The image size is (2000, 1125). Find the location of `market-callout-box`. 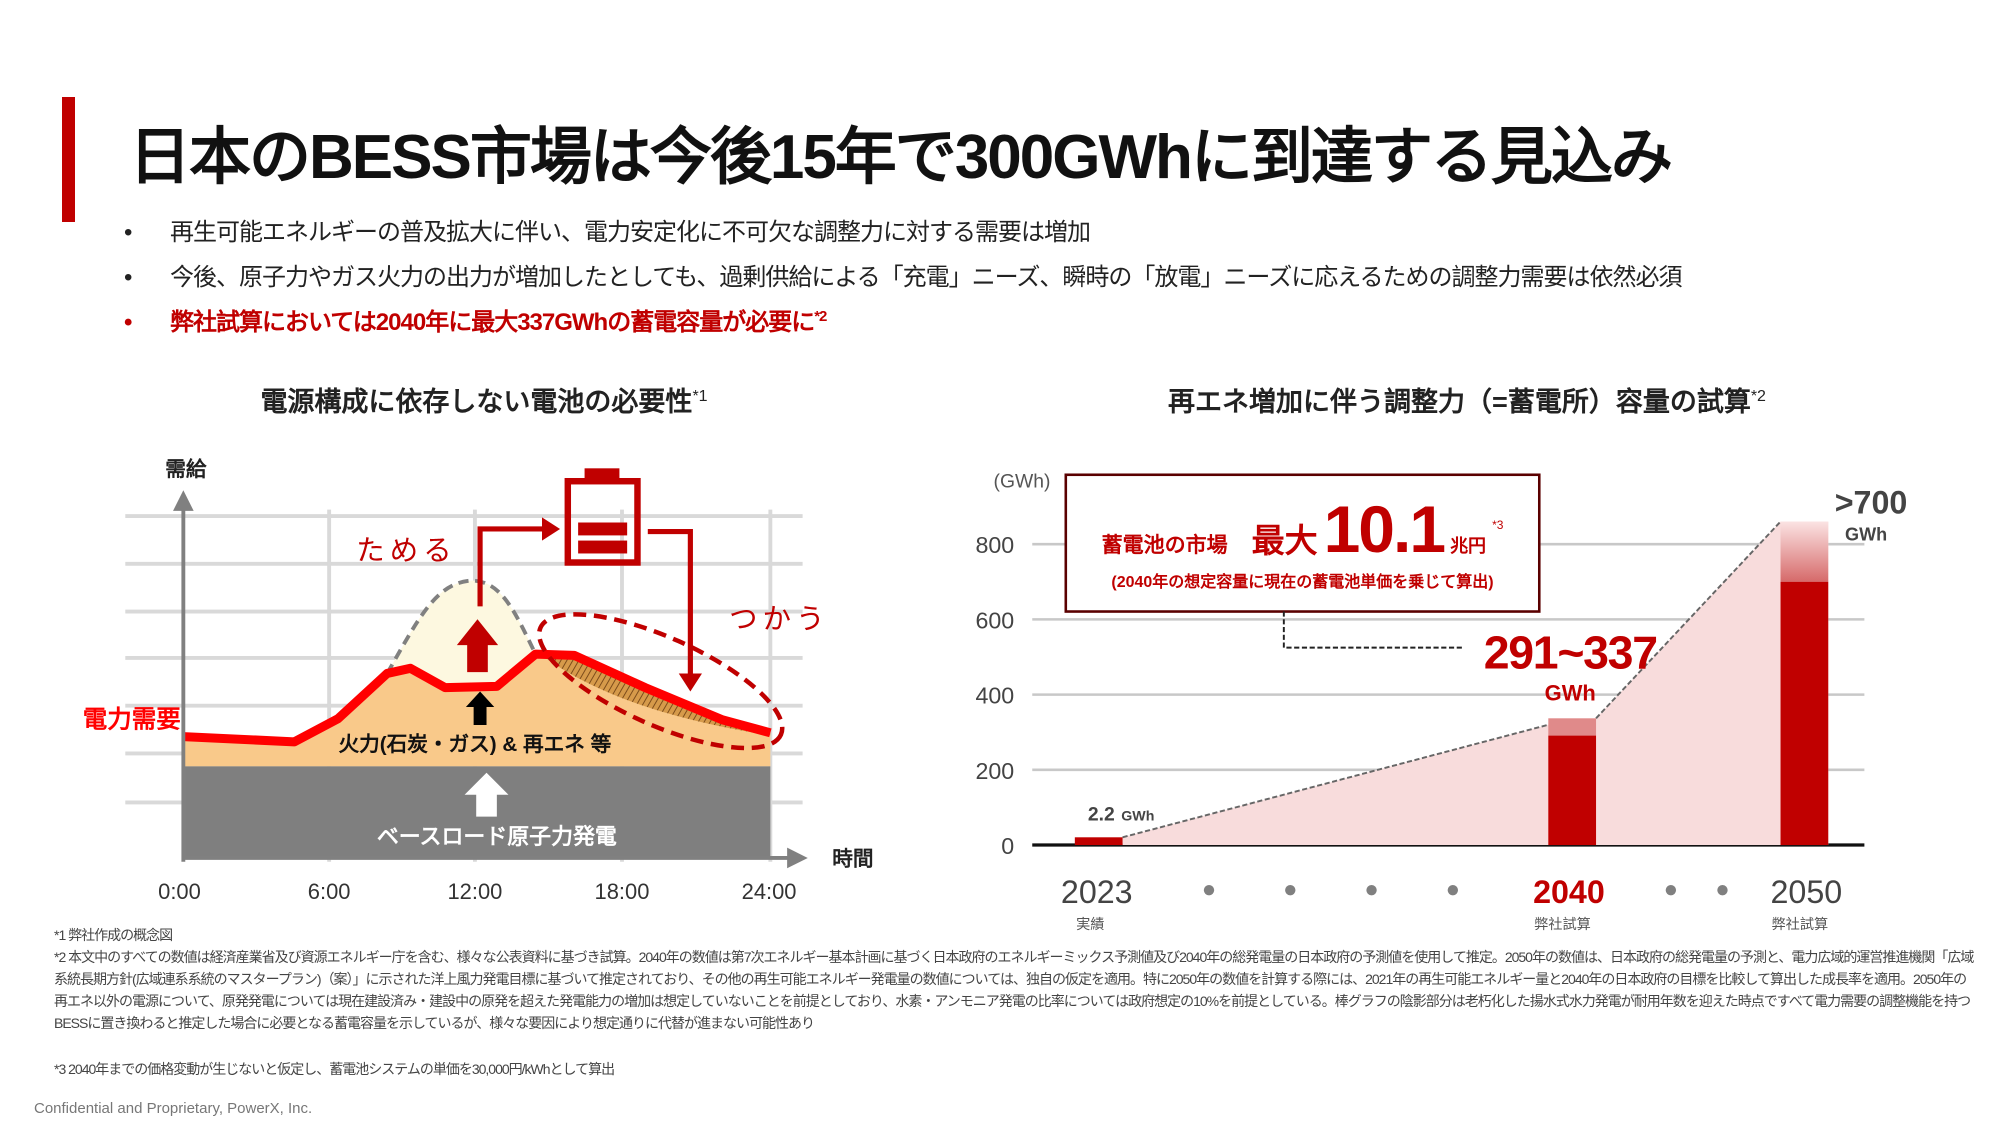

market-callout-box is located at coordinates (1302, 543).